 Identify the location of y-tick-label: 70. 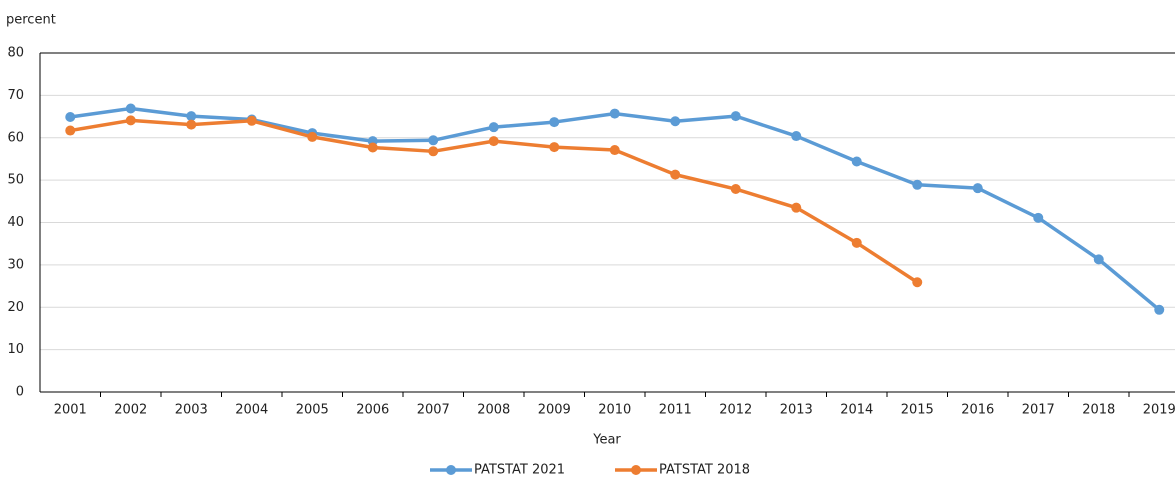
(15, 95).